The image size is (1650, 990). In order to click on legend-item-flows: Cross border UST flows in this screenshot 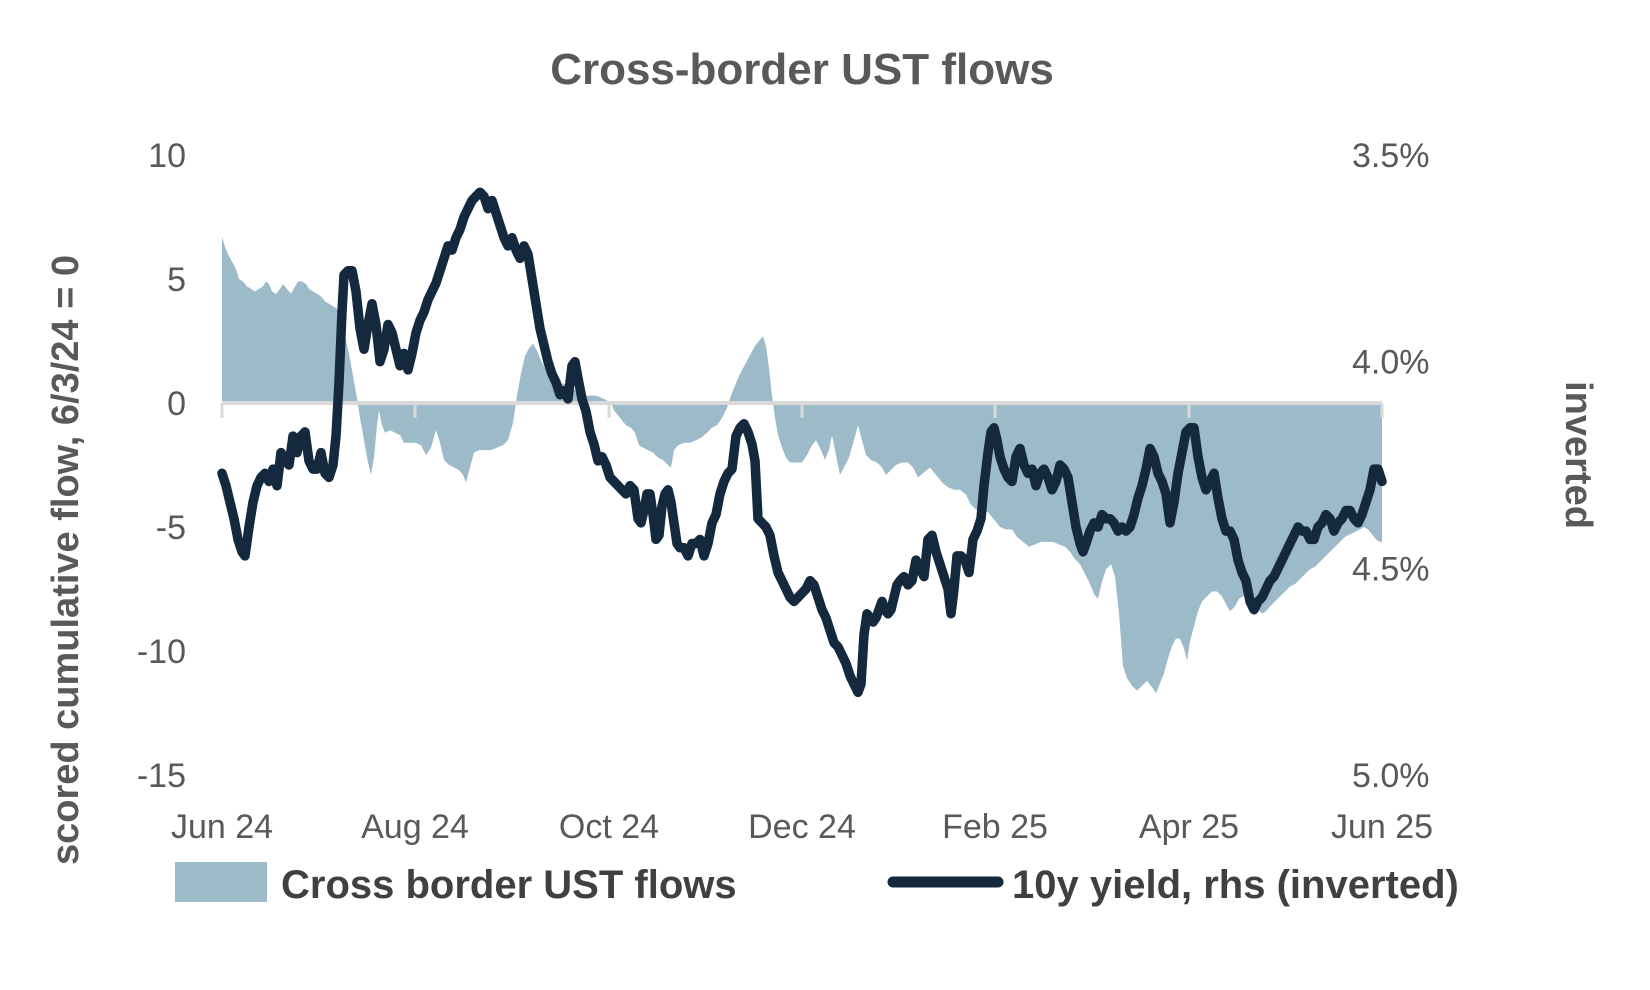, I will do `click(456, 884)`.